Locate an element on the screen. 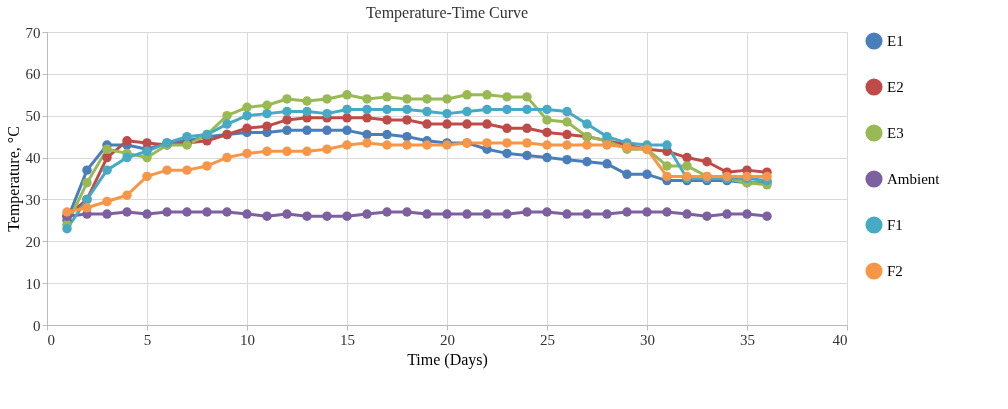 The width and height of the screenshot is (1008, 409). y-axis-title: Temperature, °C is located at coordinates (13, 179).